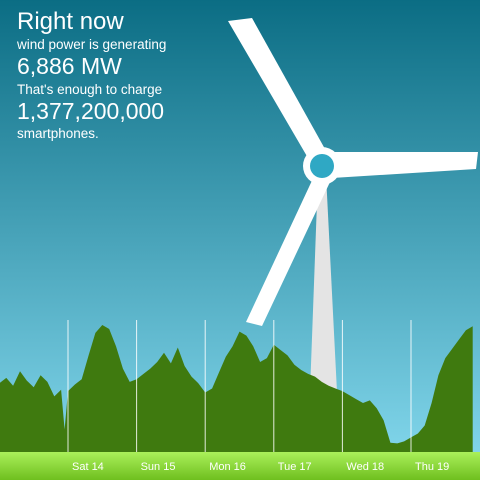 The image size is (480, 480). I want to click on ground-band, so click(240, 466).